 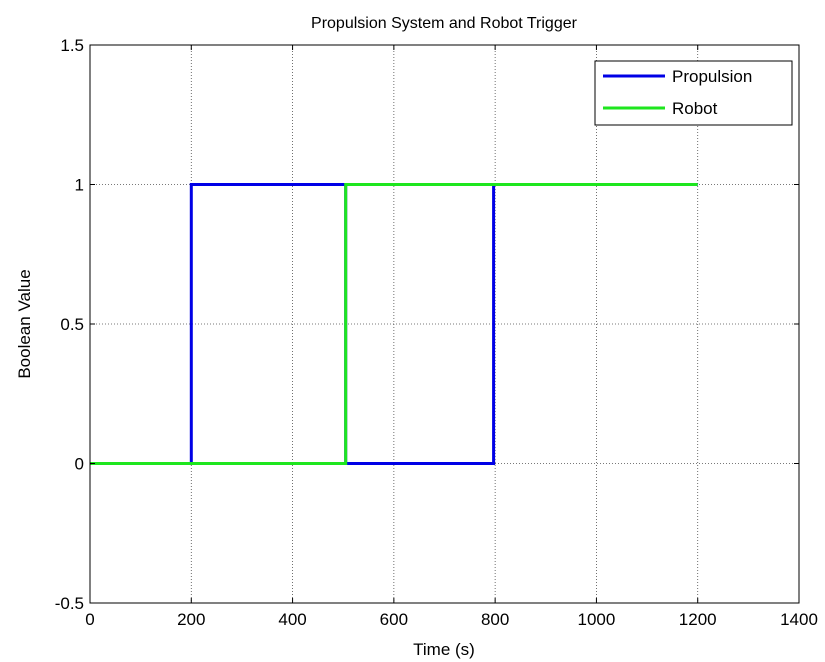 What do you see at coordinates (712, 76) in the screenshot?
I see `legend-label-propulsion: Propulsion` at bounding box center [712, 76].